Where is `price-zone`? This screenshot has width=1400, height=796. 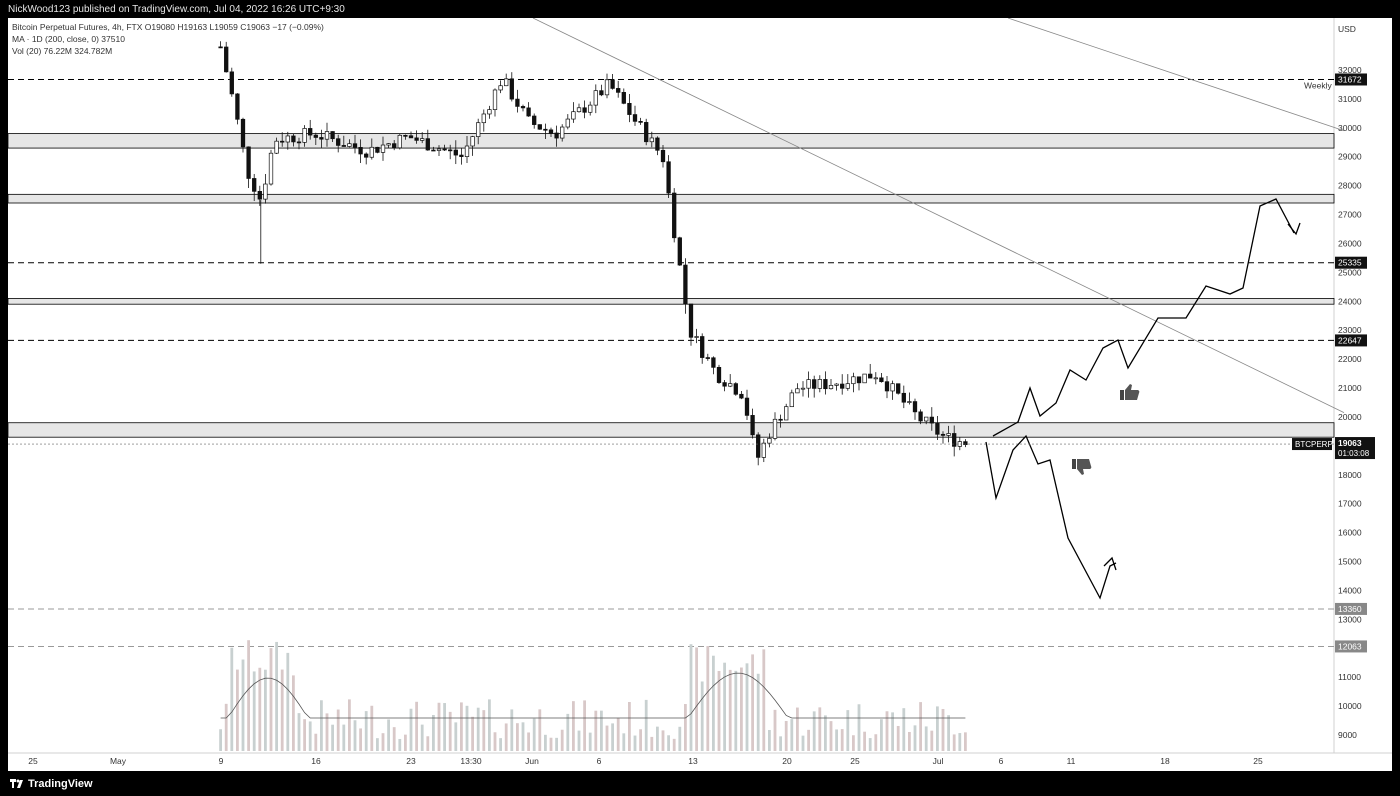
price-zone is located at coordinates (671, 301).